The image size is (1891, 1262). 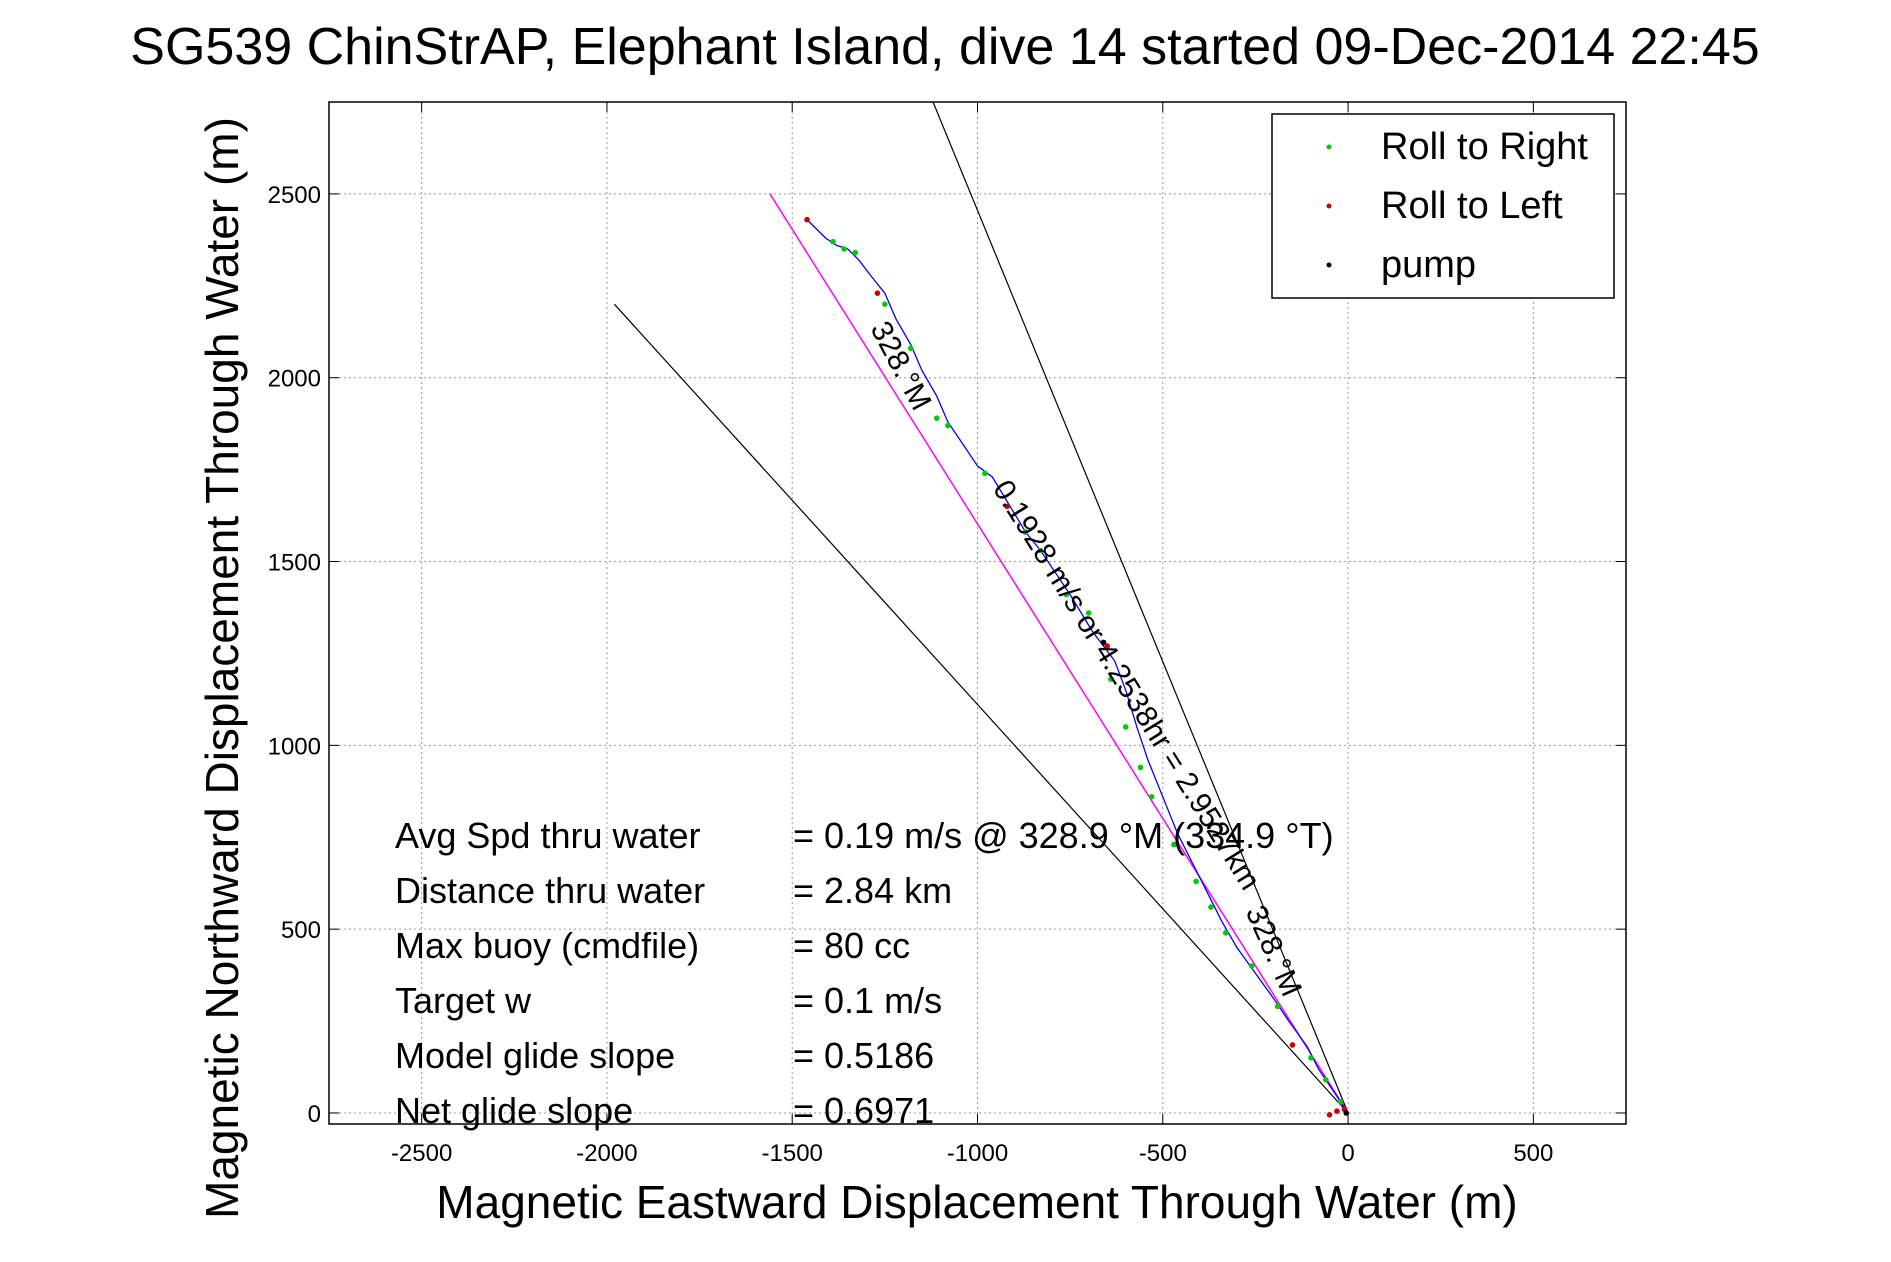 What do you see at coordinates (301, 930) in the screenshot?
I see `y-tick-label: 500` at bounding box center [301, 930].